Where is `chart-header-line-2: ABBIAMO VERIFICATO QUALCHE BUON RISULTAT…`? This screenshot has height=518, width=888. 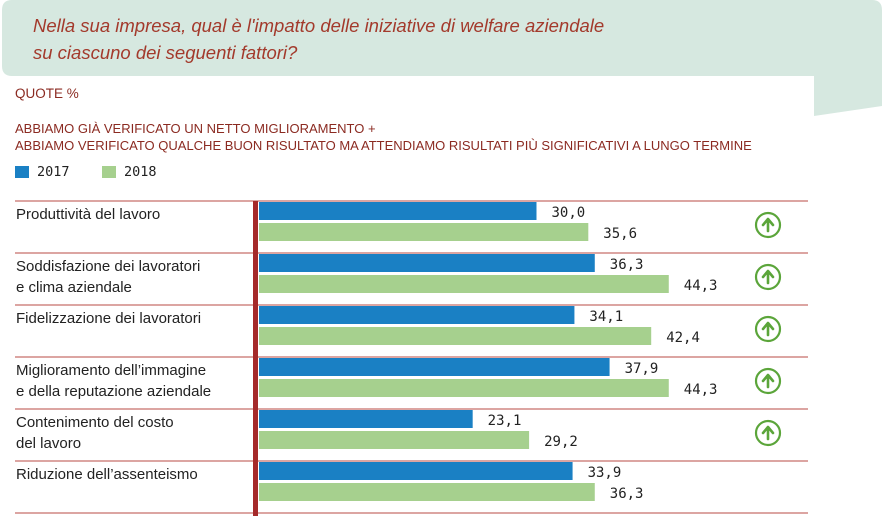
chart-header-line-2: ABBIAMO VERIFICATO QUALCHE BUON RISULTAT… is located at coordinates (383, 145).